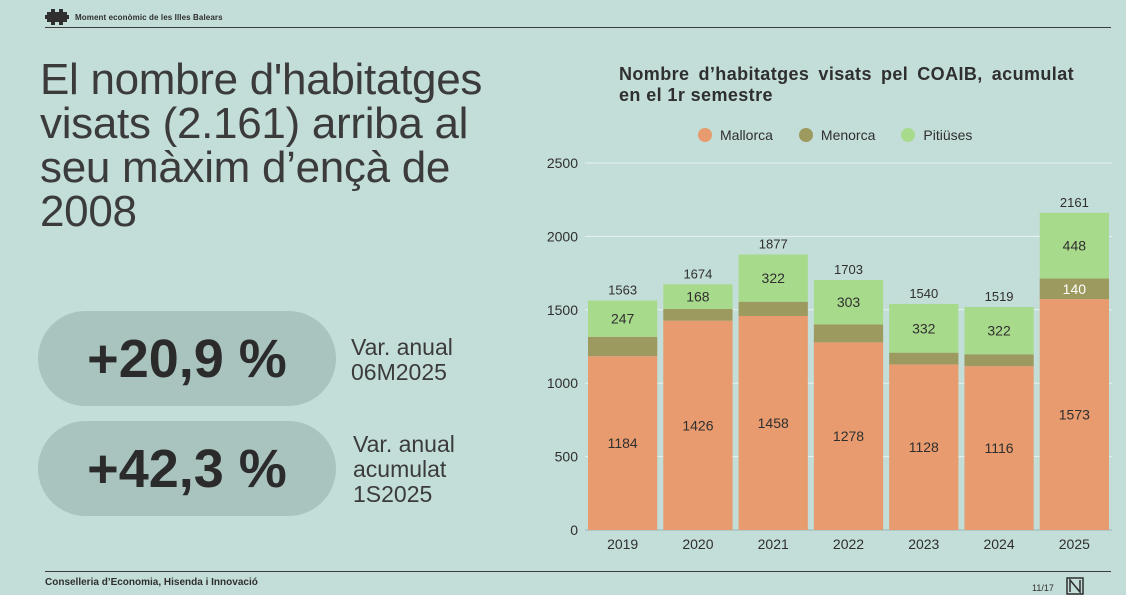  What do you see at coordinates (187, 468) in the screenshot?
I see `stat-pill-cumulative: +42,3 %` at bounding box center [187, 468].